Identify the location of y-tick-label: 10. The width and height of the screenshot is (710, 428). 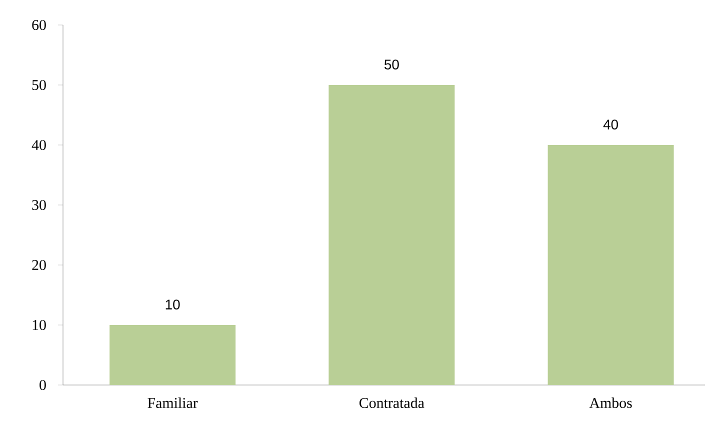
(39, 325).